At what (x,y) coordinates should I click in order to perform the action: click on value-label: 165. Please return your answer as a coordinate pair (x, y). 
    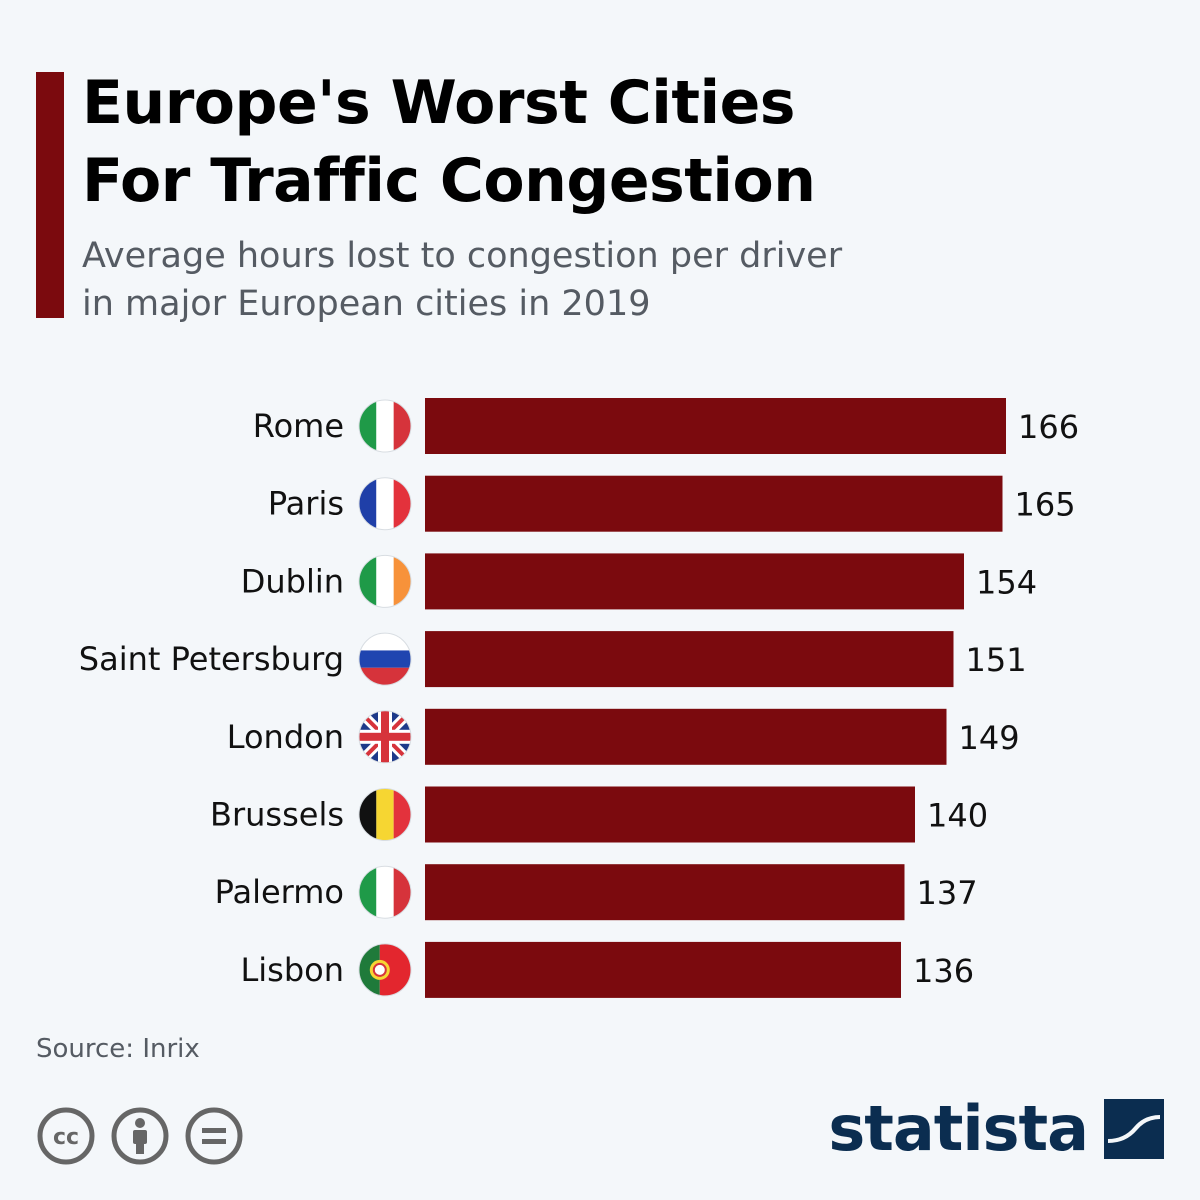
    Looking at the image, I should click on (1045, 505).